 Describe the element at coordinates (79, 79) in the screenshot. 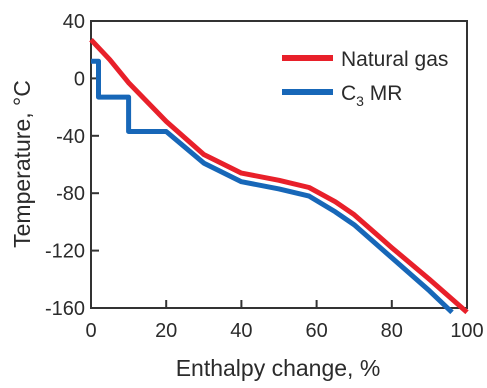

I see `y-tick-label-0: 0` at that location.